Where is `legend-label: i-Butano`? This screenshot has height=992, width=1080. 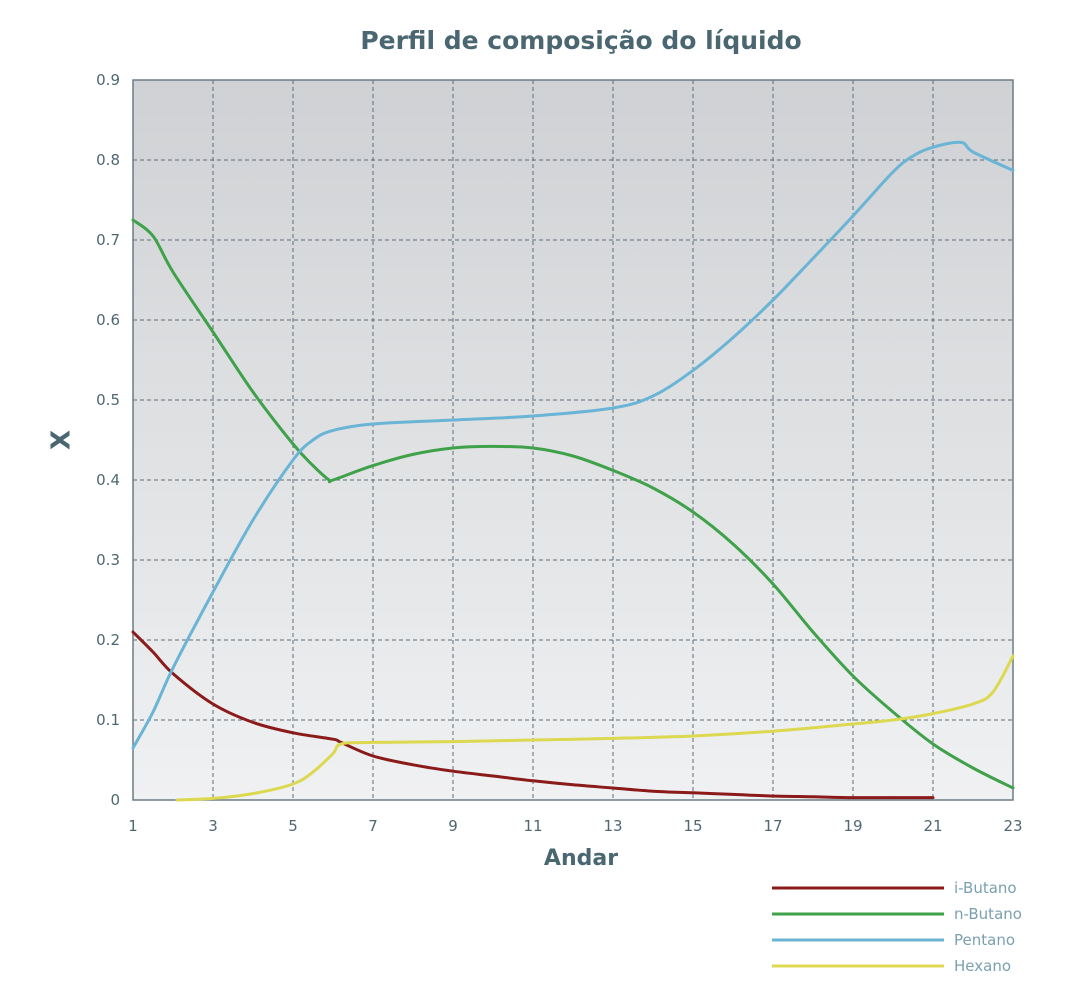 legend-label: i-Butano is located at coordinates (985, 888).